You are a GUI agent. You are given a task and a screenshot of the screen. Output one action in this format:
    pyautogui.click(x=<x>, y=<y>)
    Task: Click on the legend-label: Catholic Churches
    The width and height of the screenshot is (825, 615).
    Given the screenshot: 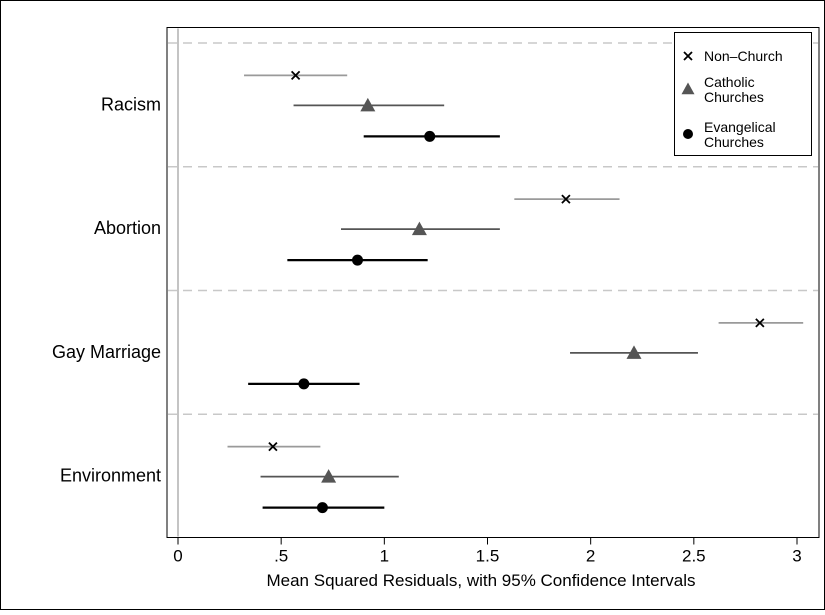 What is the action you would take?
    pyautogui.click(x=734, y=89)
    